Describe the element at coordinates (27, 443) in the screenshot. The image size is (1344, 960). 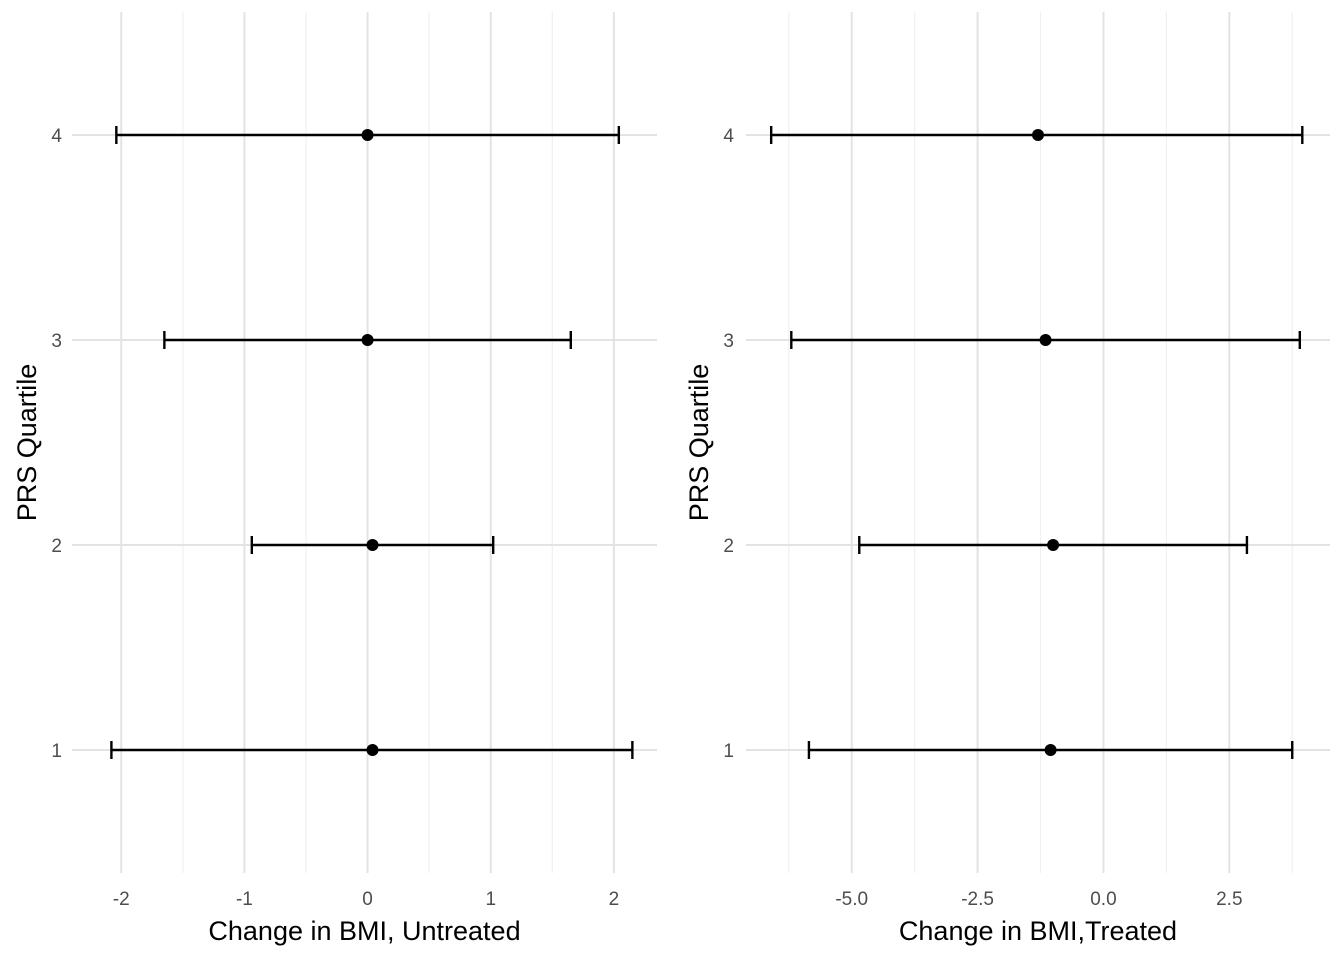
I see `y-axis-title-untreated: PRS Quartile` at that location.